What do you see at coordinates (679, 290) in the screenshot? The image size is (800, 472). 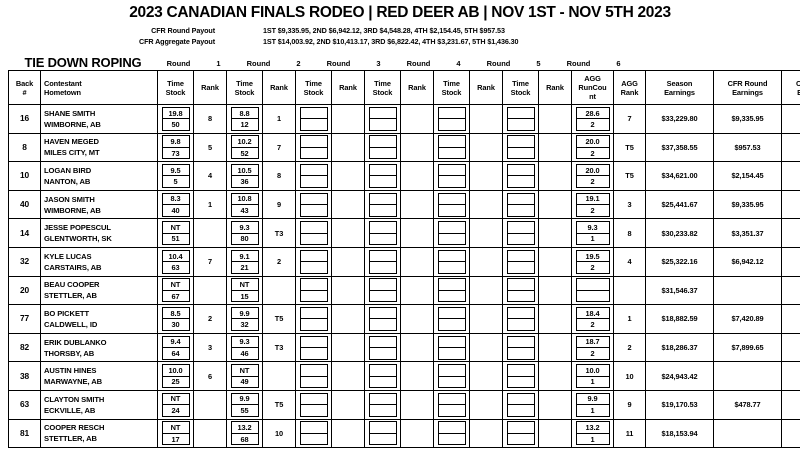 I see `cell-season-earnings: $31,546.37` at bounding box center [679, 290].